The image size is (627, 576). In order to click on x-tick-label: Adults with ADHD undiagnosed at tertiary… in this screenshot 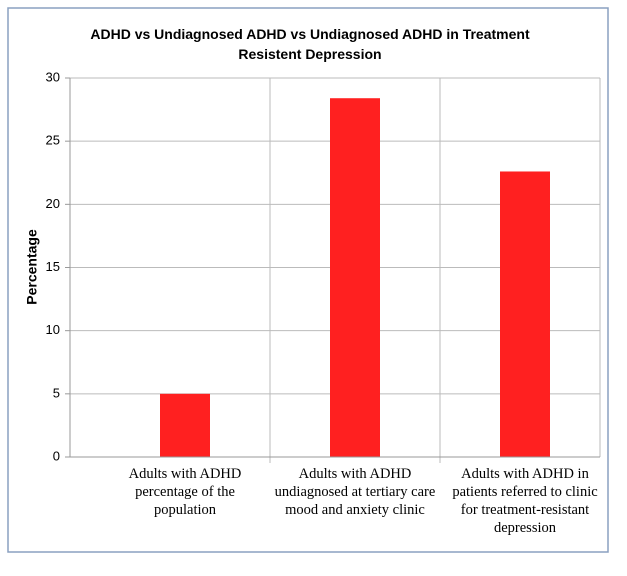, I will do `click(355, 492)`.